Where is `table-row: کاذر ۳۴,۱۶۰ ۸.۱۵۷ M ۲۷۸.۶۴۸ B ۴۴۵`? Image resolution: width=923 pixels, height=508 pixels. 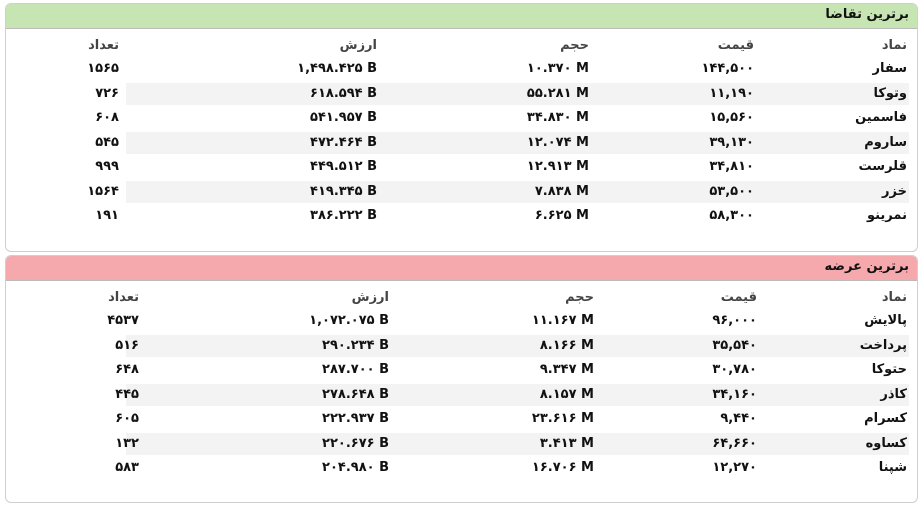
table-row: کاذر ۳۴,۱۶۰ ۸.۱۵۷ M ۲۷۸.۶۴۸ B ۴۴۵ is located at coordinates (461, 395).